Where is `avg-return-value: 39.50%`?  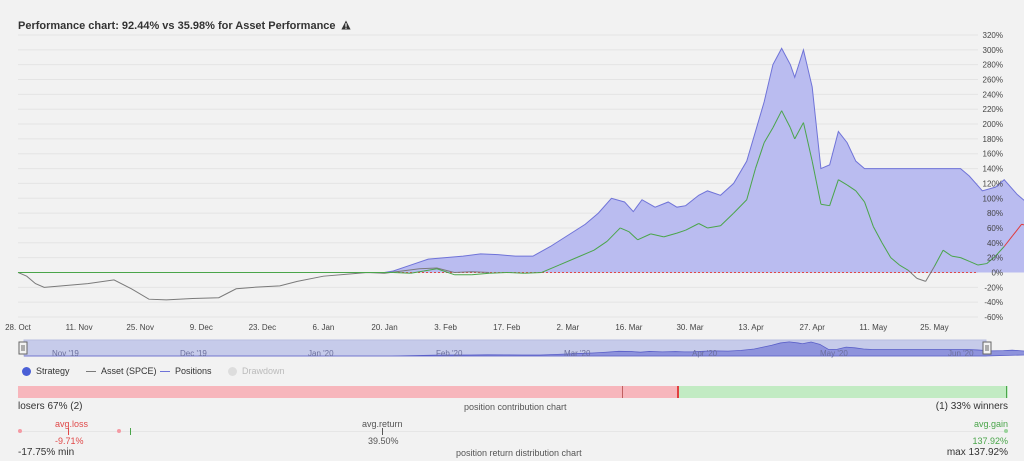 avg-return-value: 39.50% is located at coordinates (383, 441).